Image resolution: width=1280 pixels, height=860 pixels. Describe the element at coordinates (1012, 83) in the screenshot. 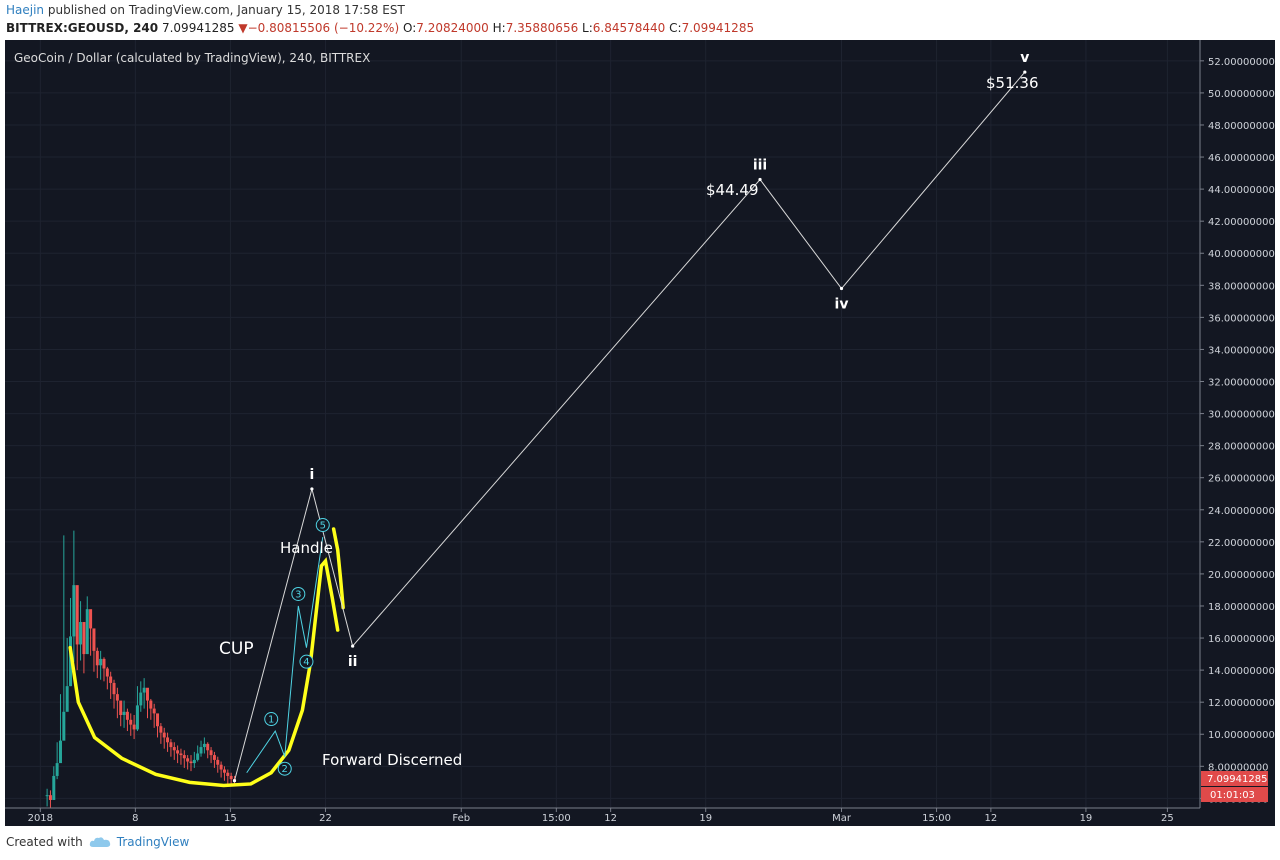

I see `target-v-label: $51.36` at that location.